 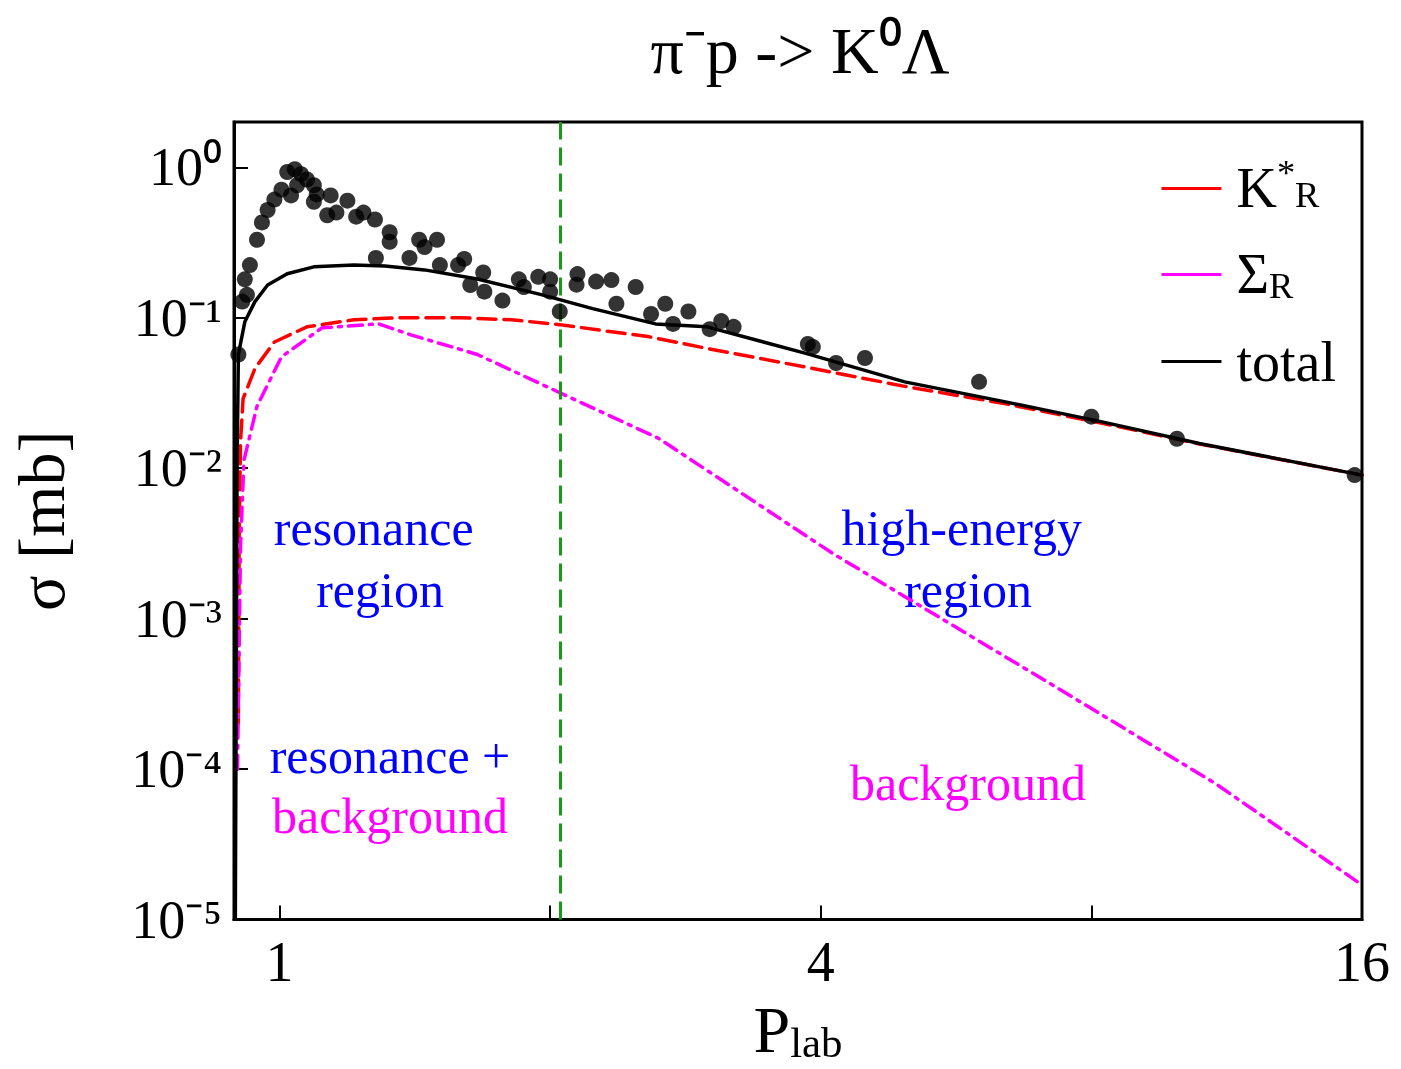 I want to click on x-tick-label: 4, so click(x=820, y=961).